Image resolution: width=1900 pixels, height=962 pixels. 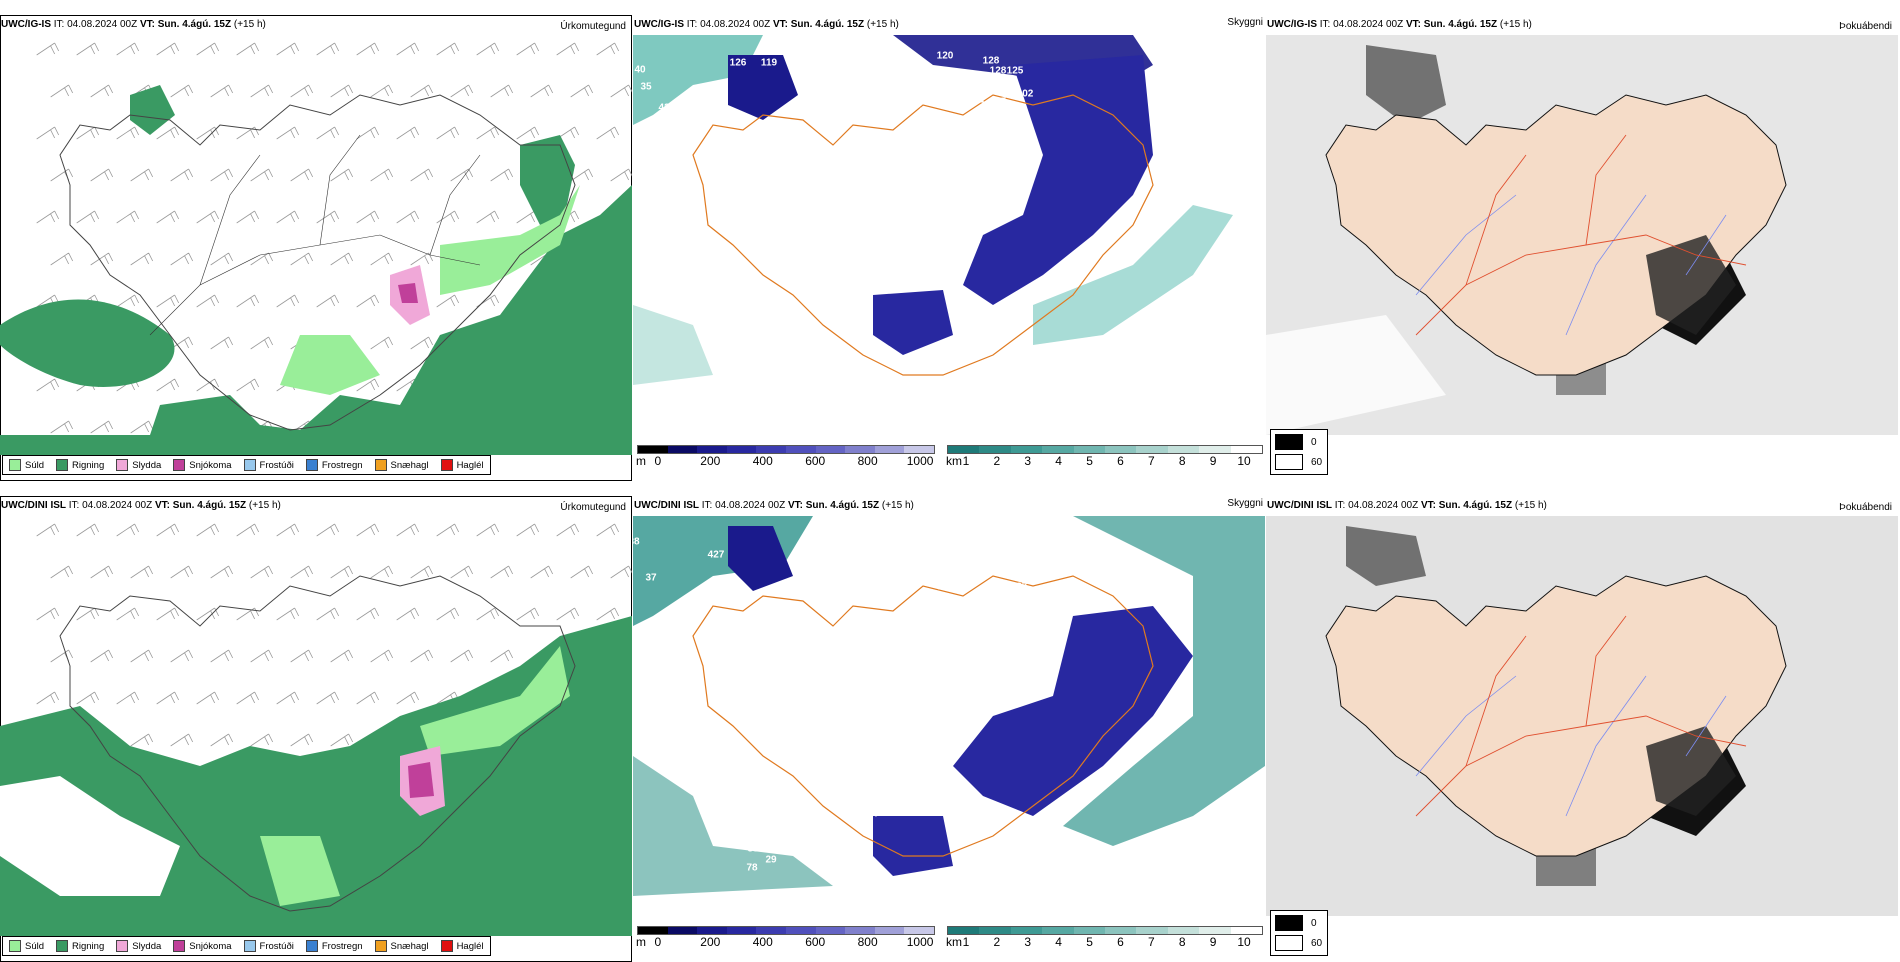 What do you see at coordinates (593, 507) in the screenshot?
I see `panel-title: Úrkomutegund` at bounding box center [593, 507].